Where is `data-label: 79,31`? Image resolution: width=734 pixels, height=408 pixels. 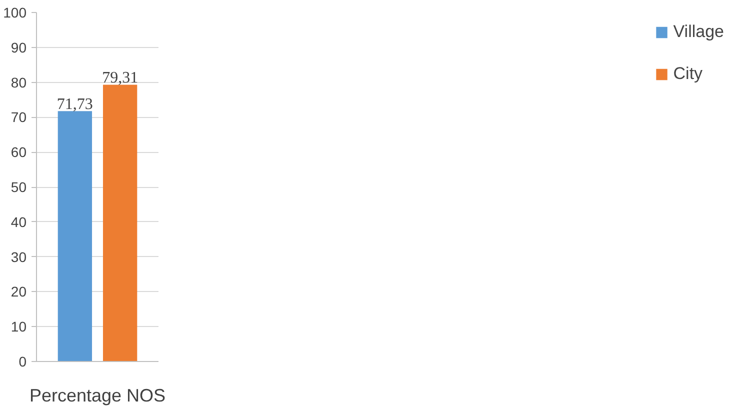 data-label: 79,31 is located at coordinates (120, 78).